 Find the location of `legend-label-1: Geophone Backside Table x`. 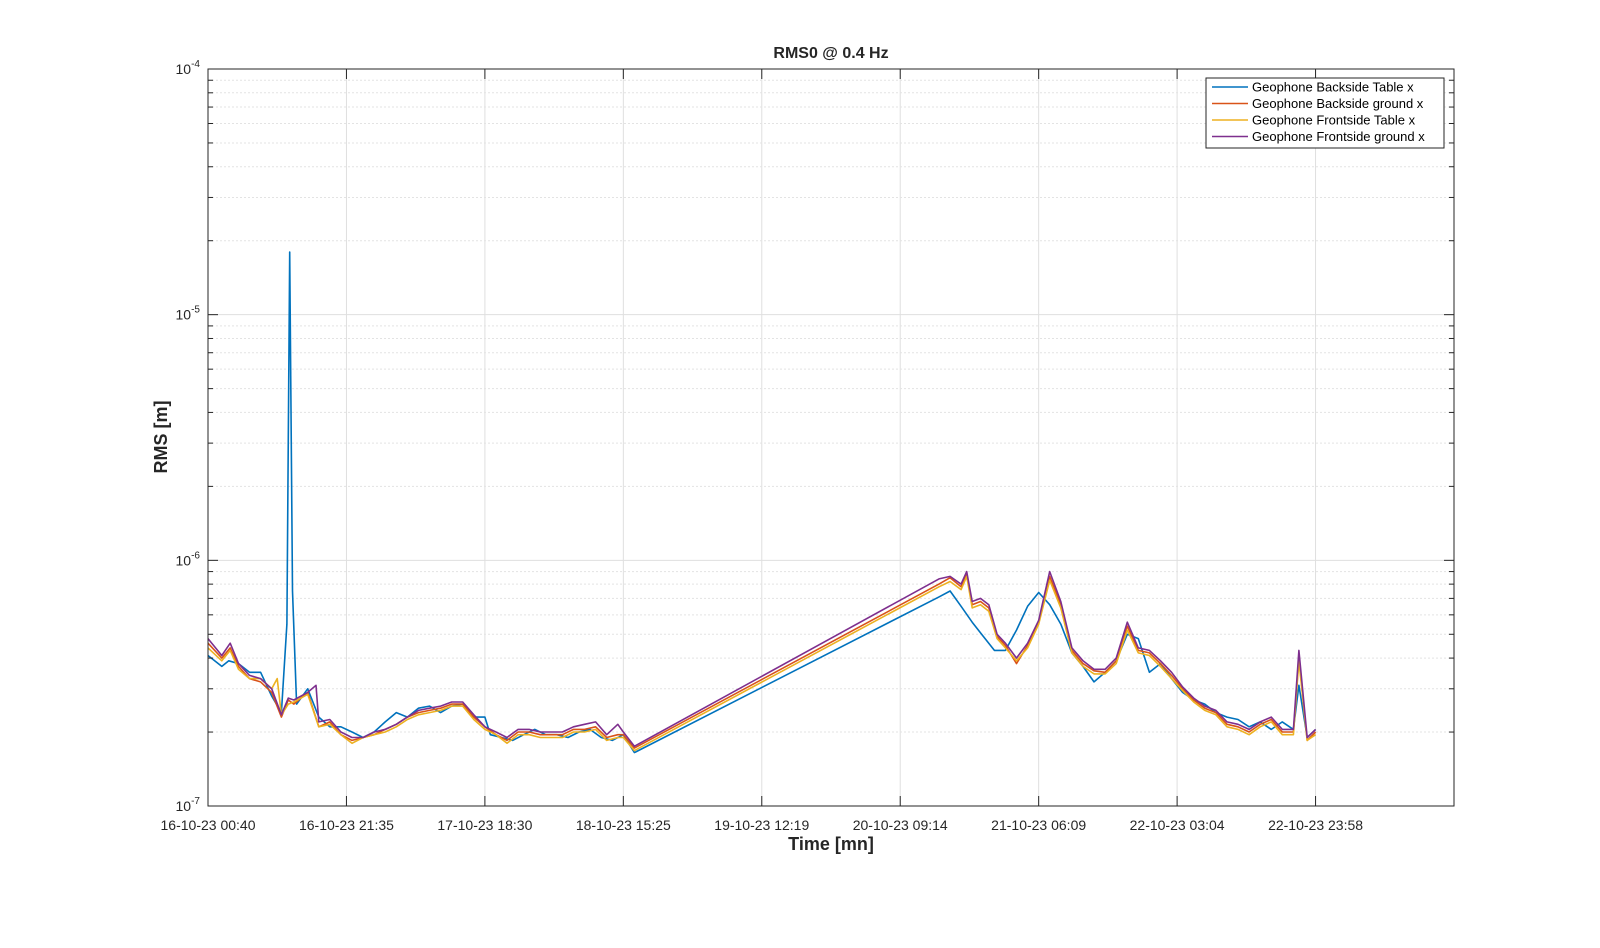

legend-label-1: Geophone Backside Table x is located at coordinates (1333, 87).